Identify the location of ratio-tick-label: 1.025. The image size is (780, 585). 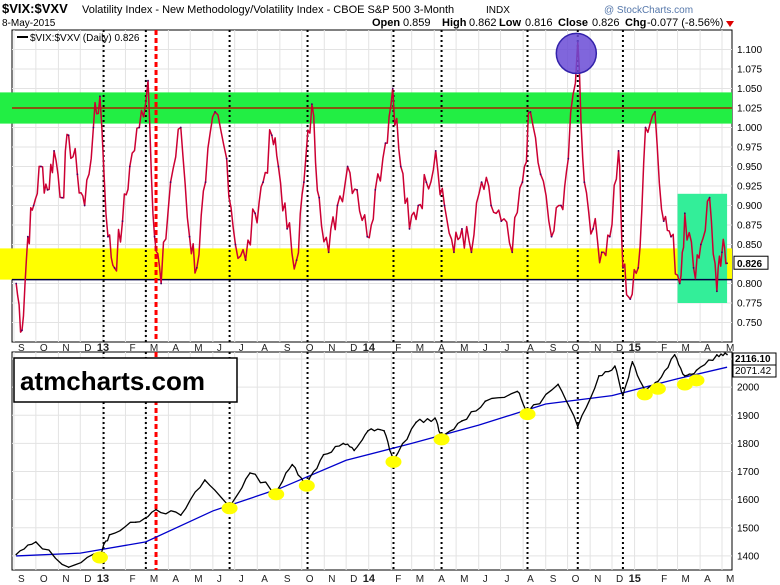
(749, 109).